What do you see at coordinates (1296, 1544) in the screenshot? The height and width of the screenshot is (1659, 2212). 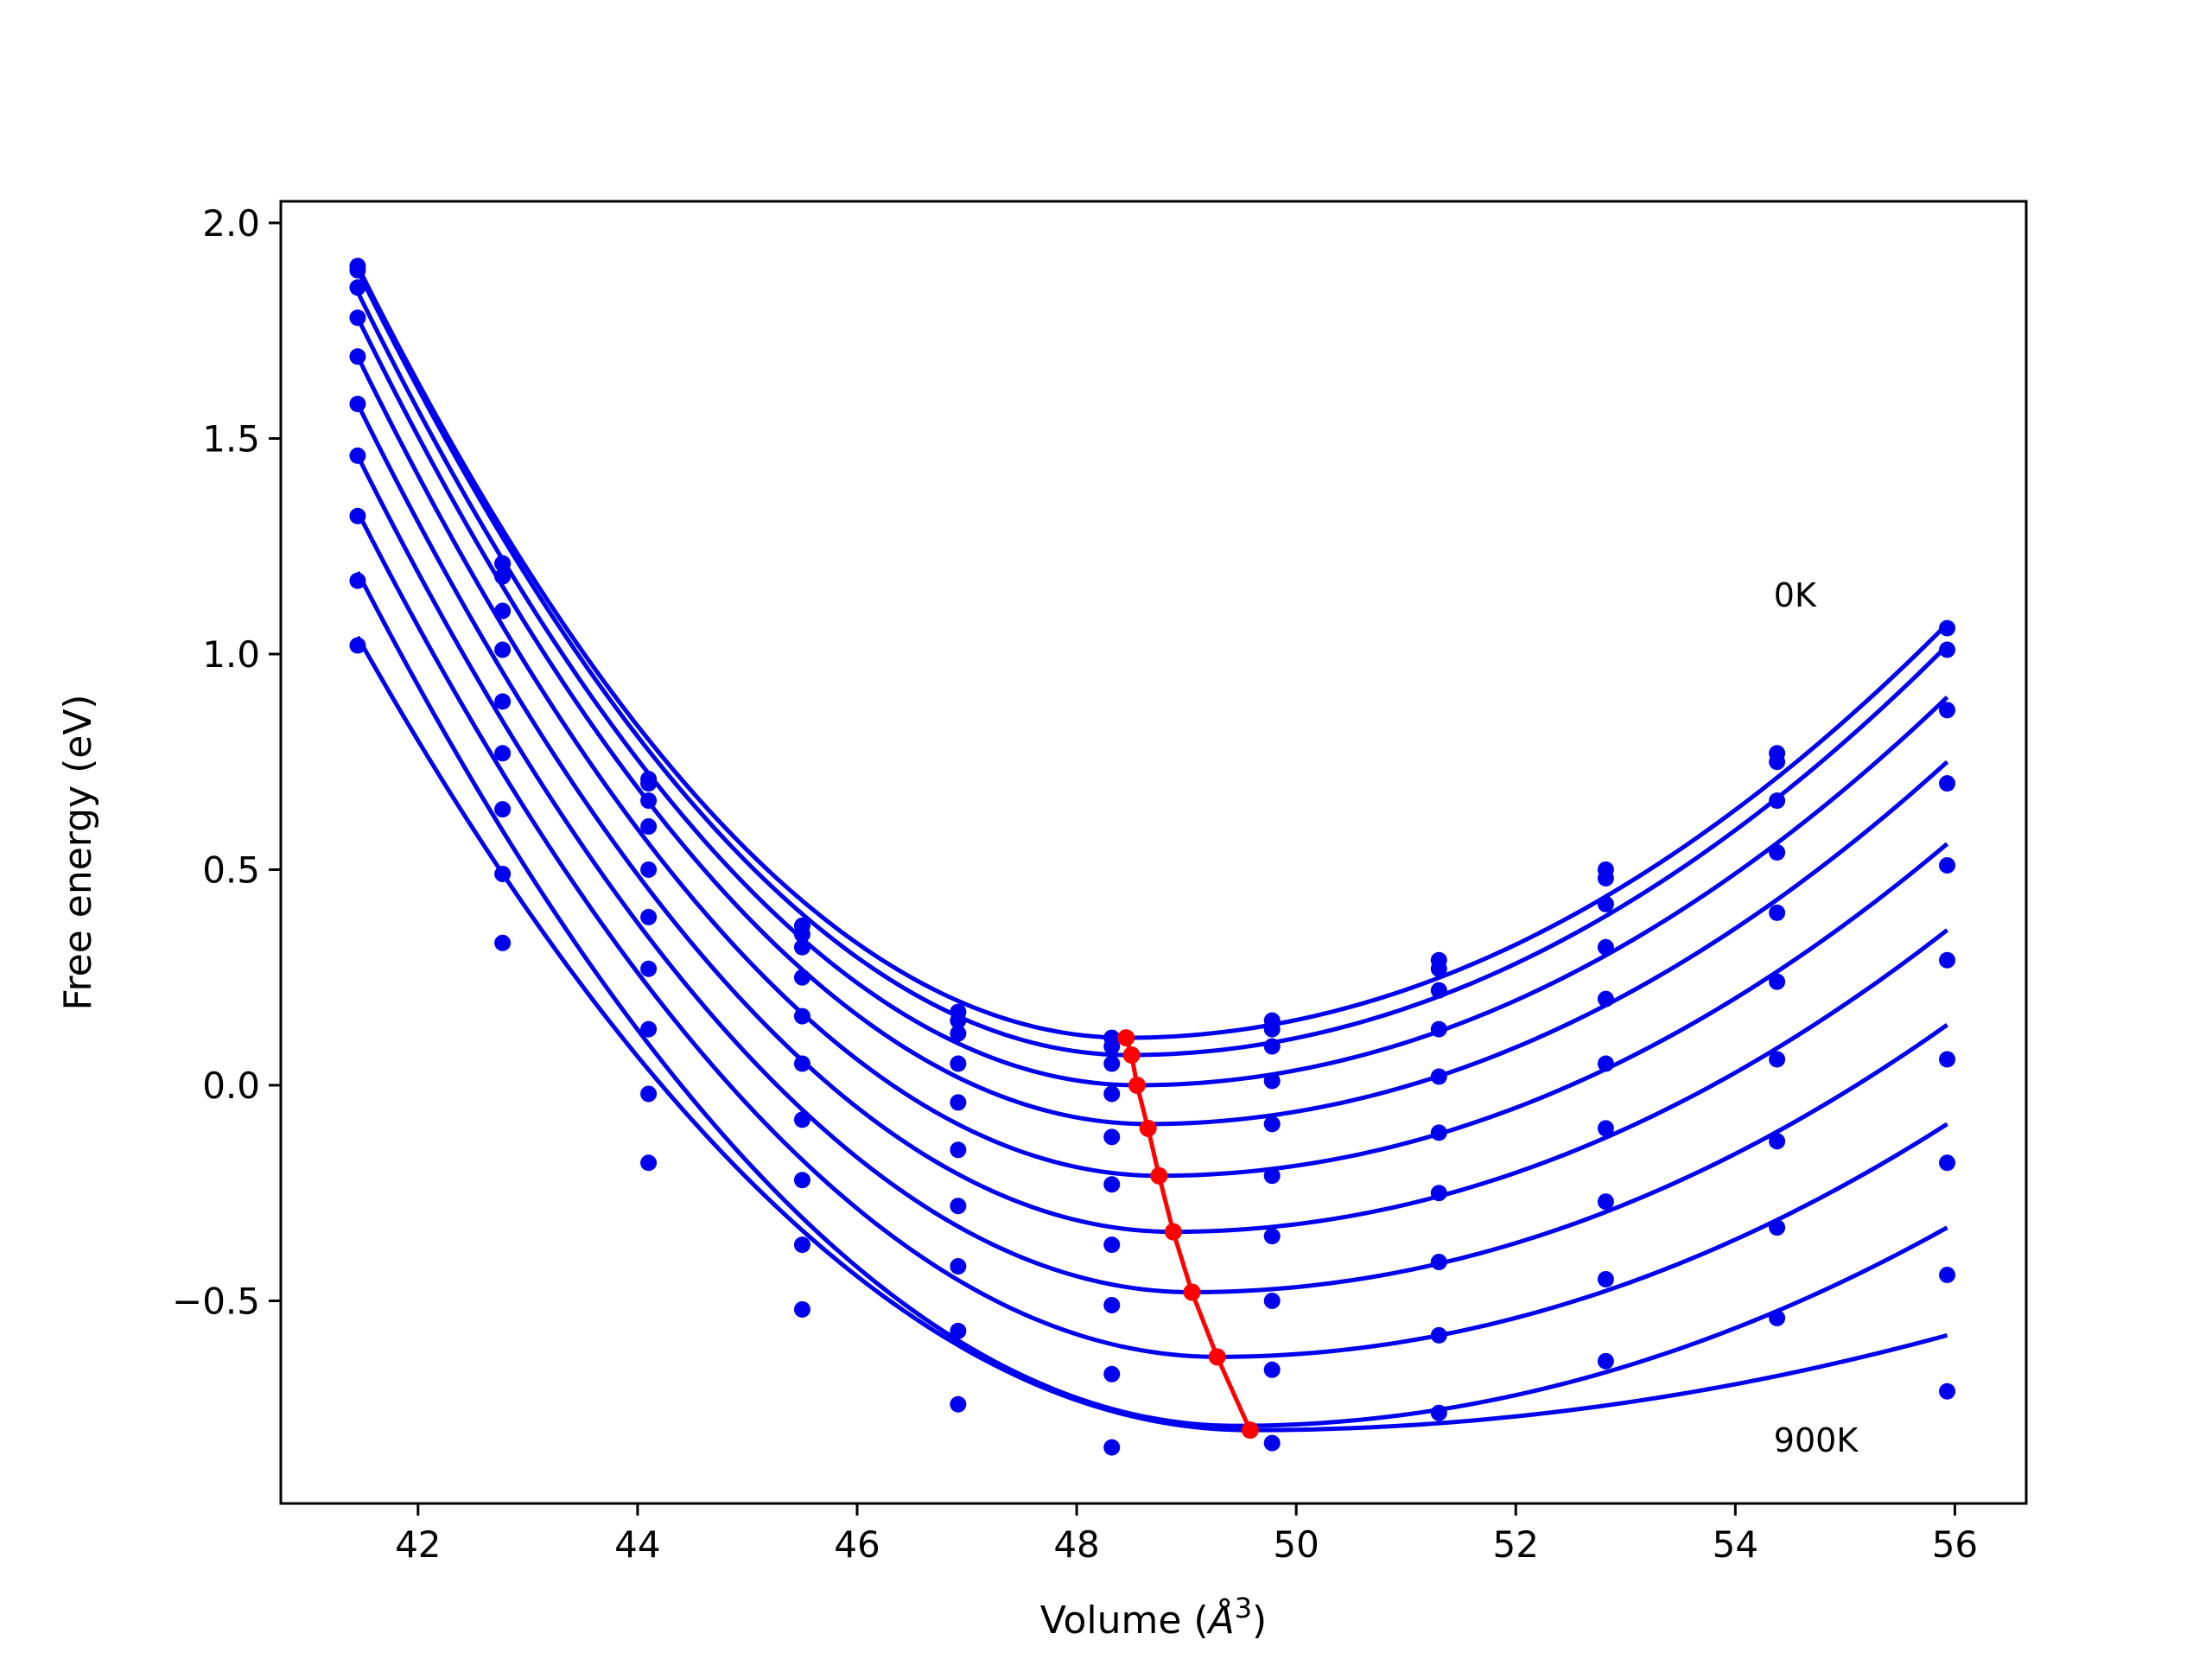 I see `x-tick-label: 50` at bounding box center [1296, 1544].